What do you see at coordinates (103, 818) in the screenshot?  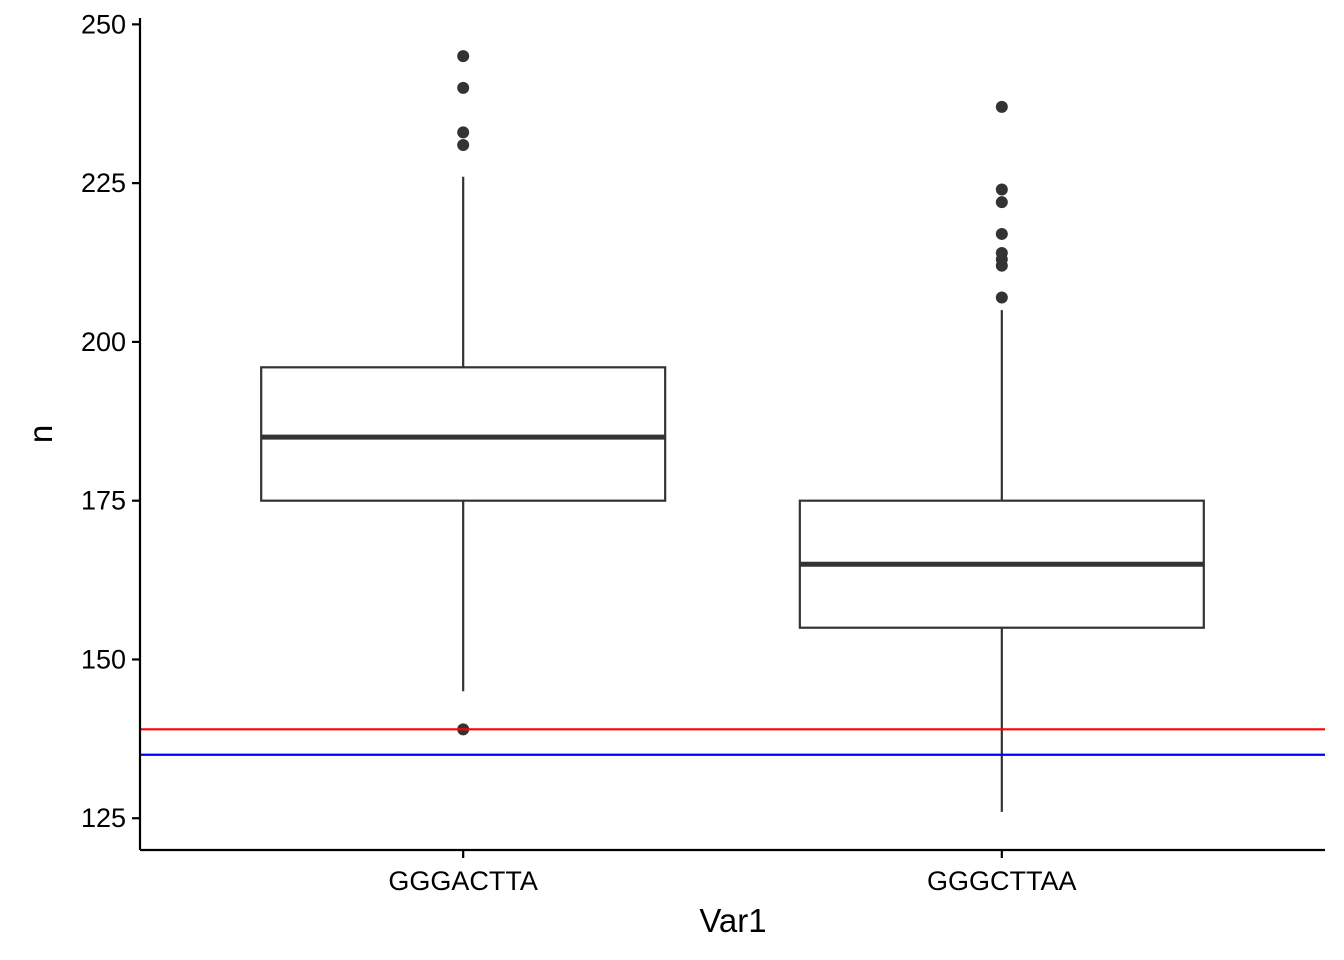 I see `y-tick-label: 125` at bounding box center [103, 818].